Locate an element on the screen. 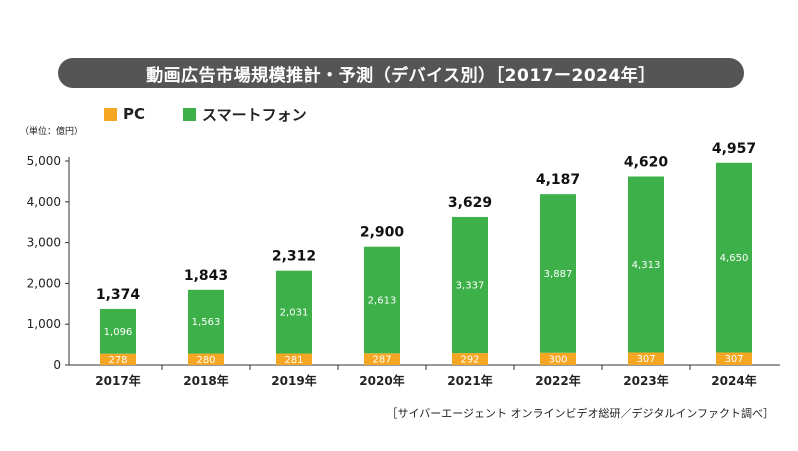 The height and width of the screenshot is (451, 798). data-label-smartphone: 3,337 is located at coordinates (470, 286).